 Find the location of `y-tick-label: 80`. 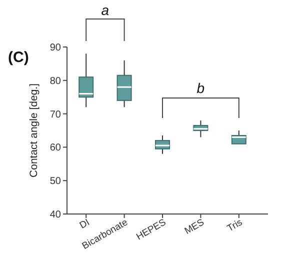

y-tick-label: 80 is located at coordinates (56, 81).